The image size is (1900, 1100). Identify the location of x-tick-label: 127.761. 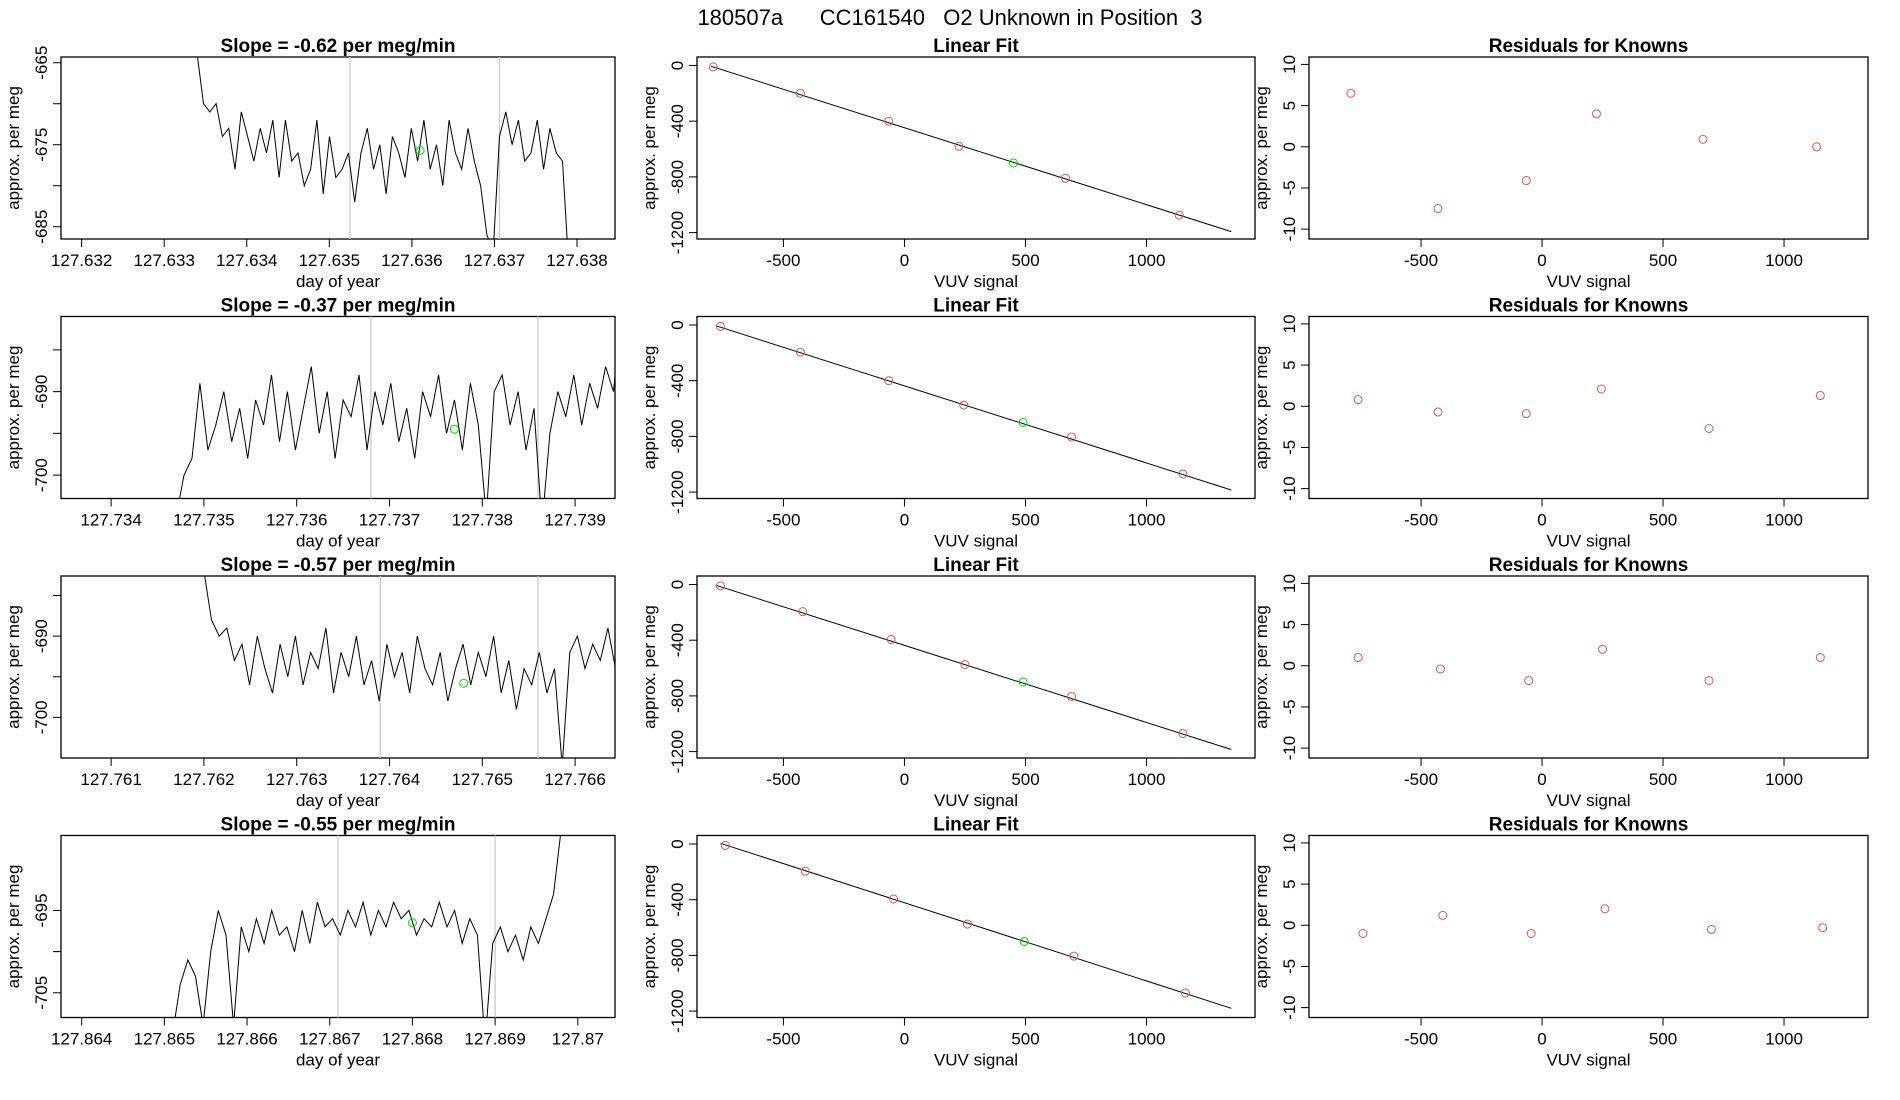
(110, 779).